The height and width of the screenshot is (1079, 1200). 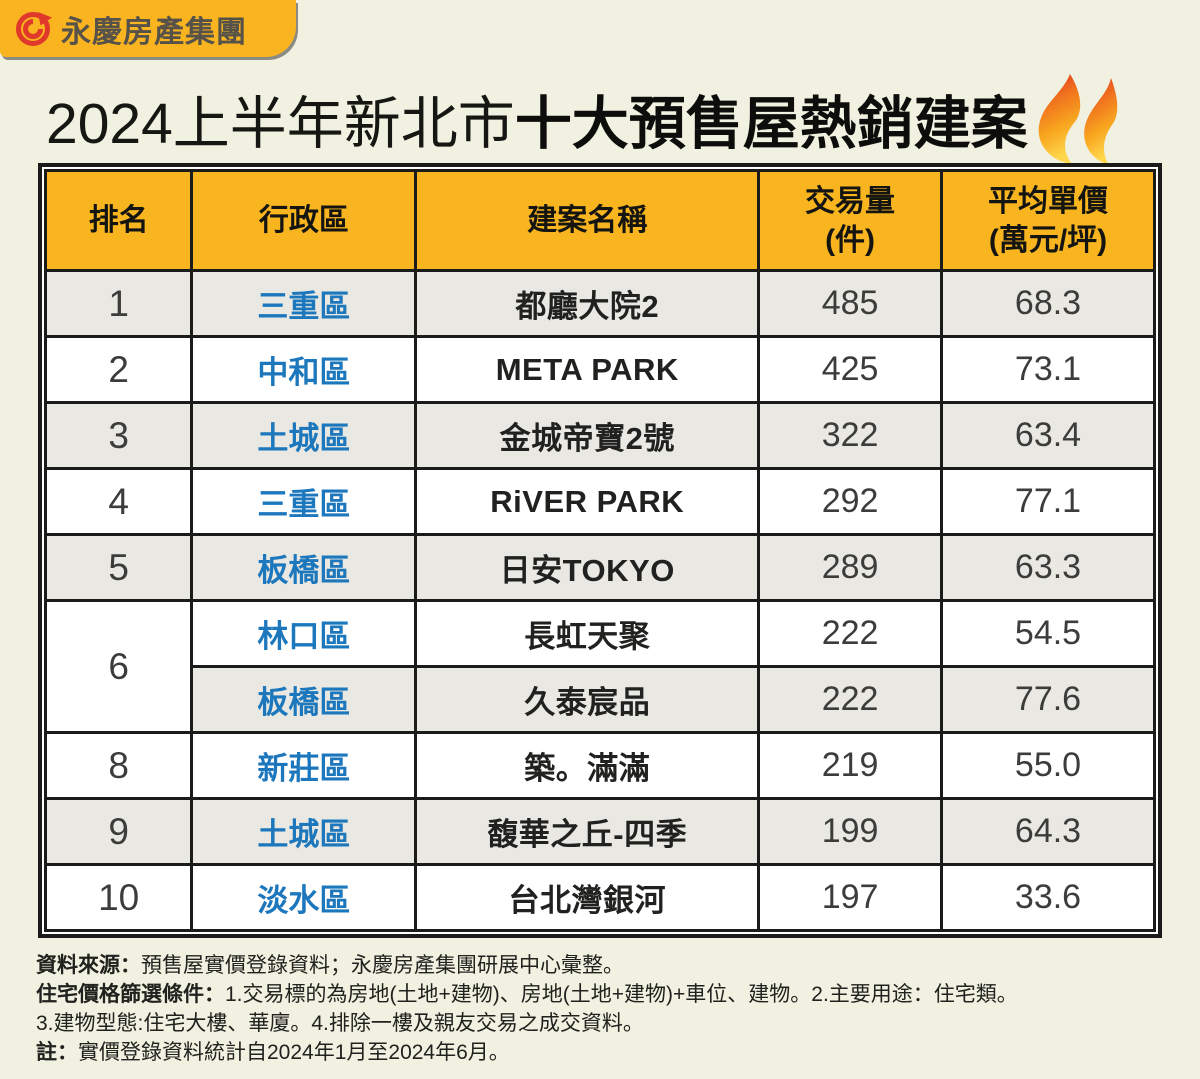 What do you see at coordinates (850, 765) in the screenshot?
I see `volume-cell: 219` at bounding box center [850, 765].